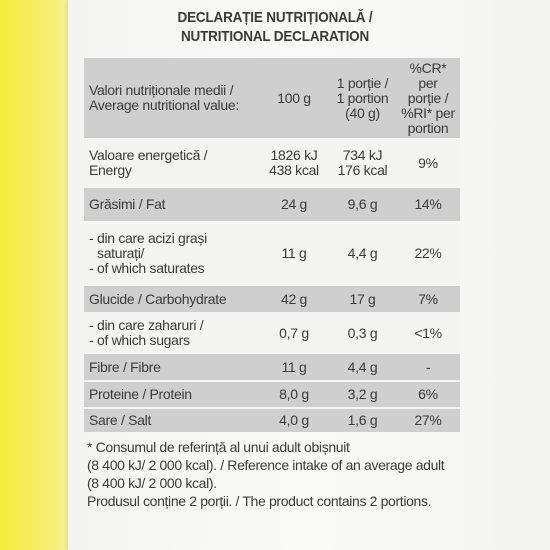  I want to click on row-cr: -, so click(428, 367).